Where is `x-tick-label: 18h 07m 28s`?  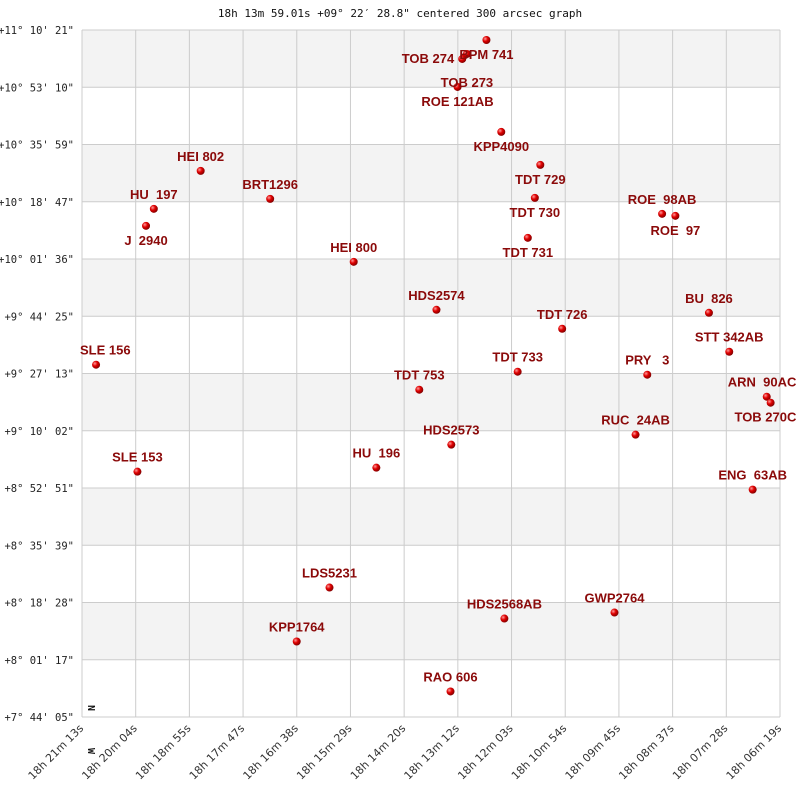
x-tick-label: 18h 07m 28s is located at coordinates (700, 752).